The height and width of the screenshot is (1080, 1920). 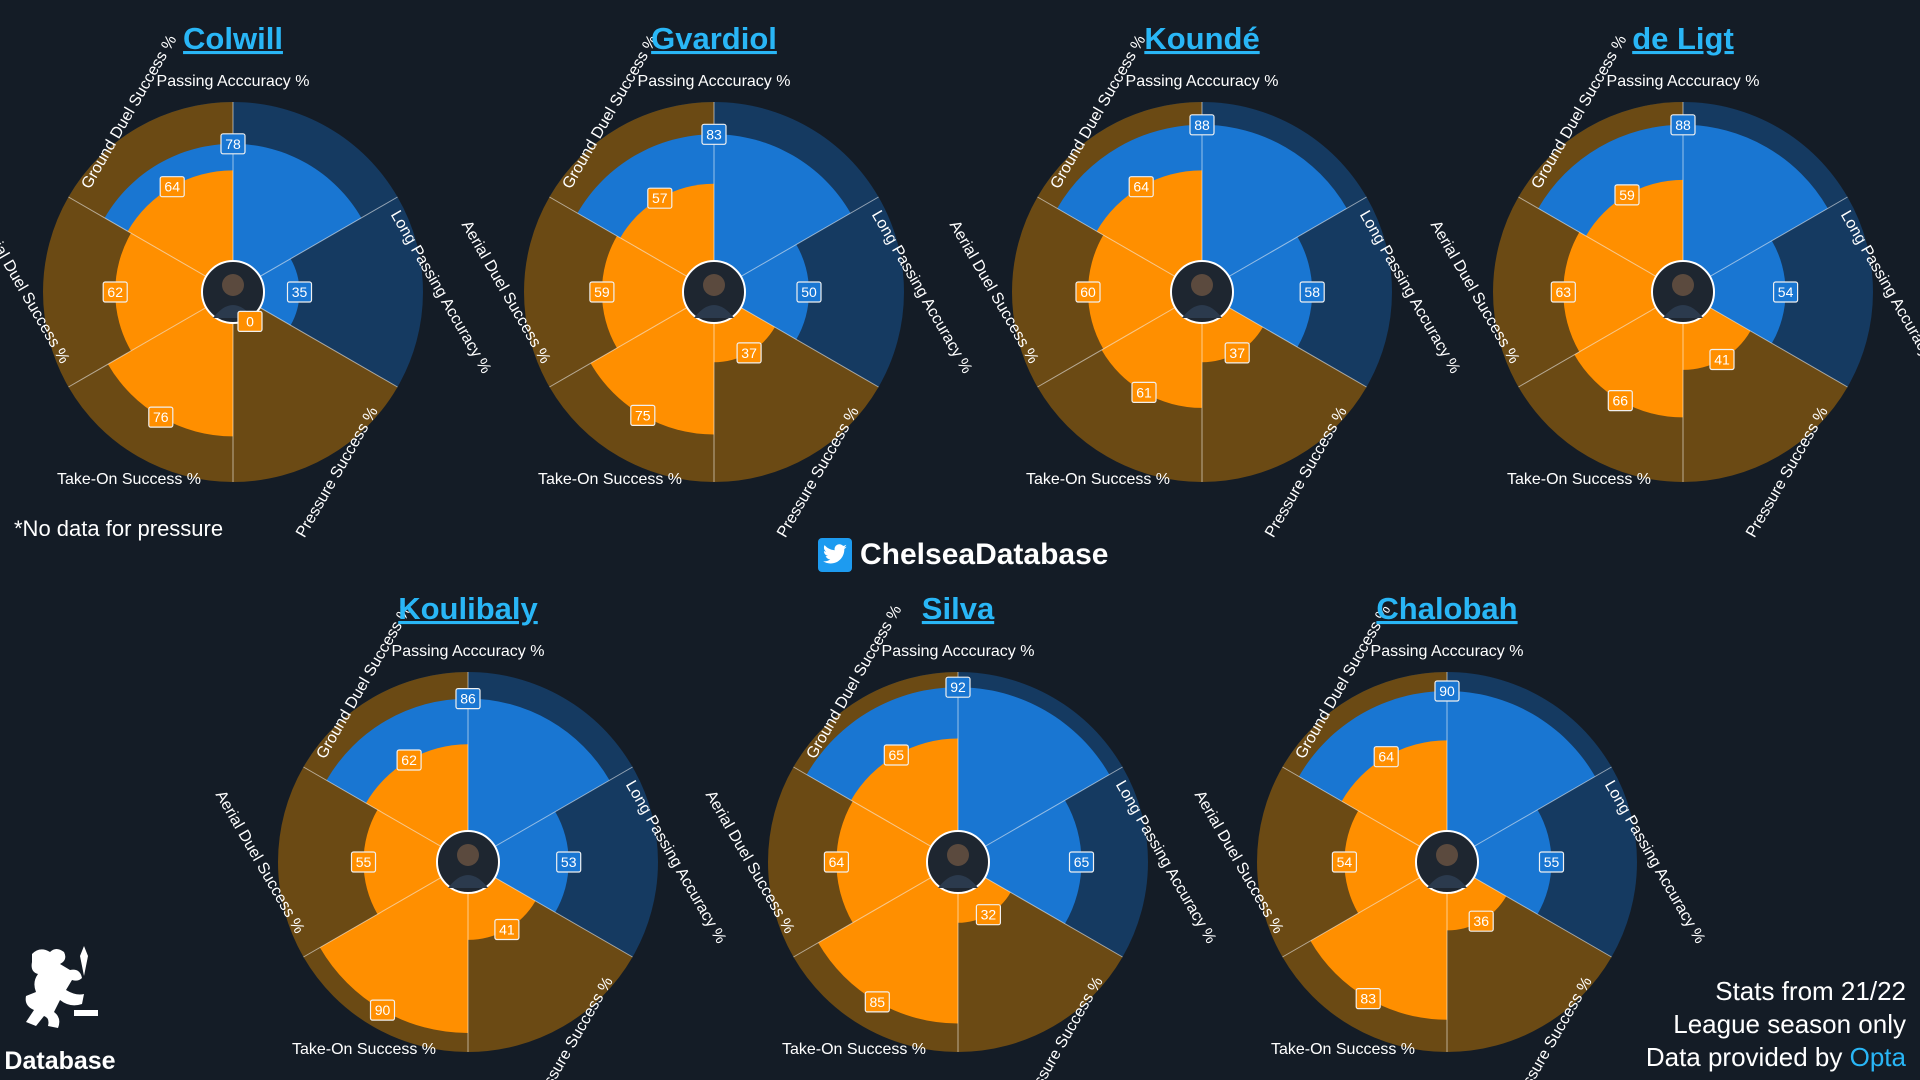 What do you see at coordinates (714, 38) in the screenshot?
I see `player-name-title: Gvardiol` at bounding box center [714, 38].